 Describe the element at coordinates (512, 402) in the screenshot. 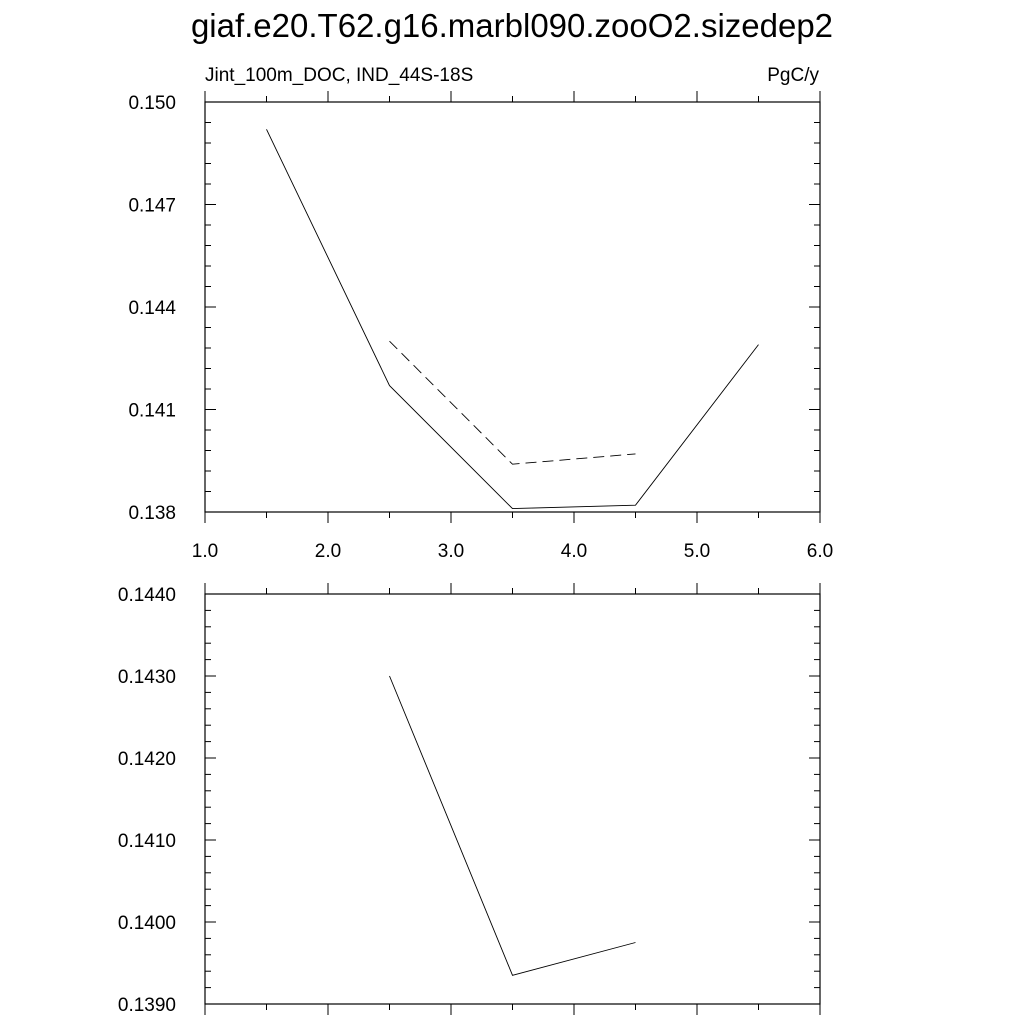

I see `plot1-series-2-line` at that location.